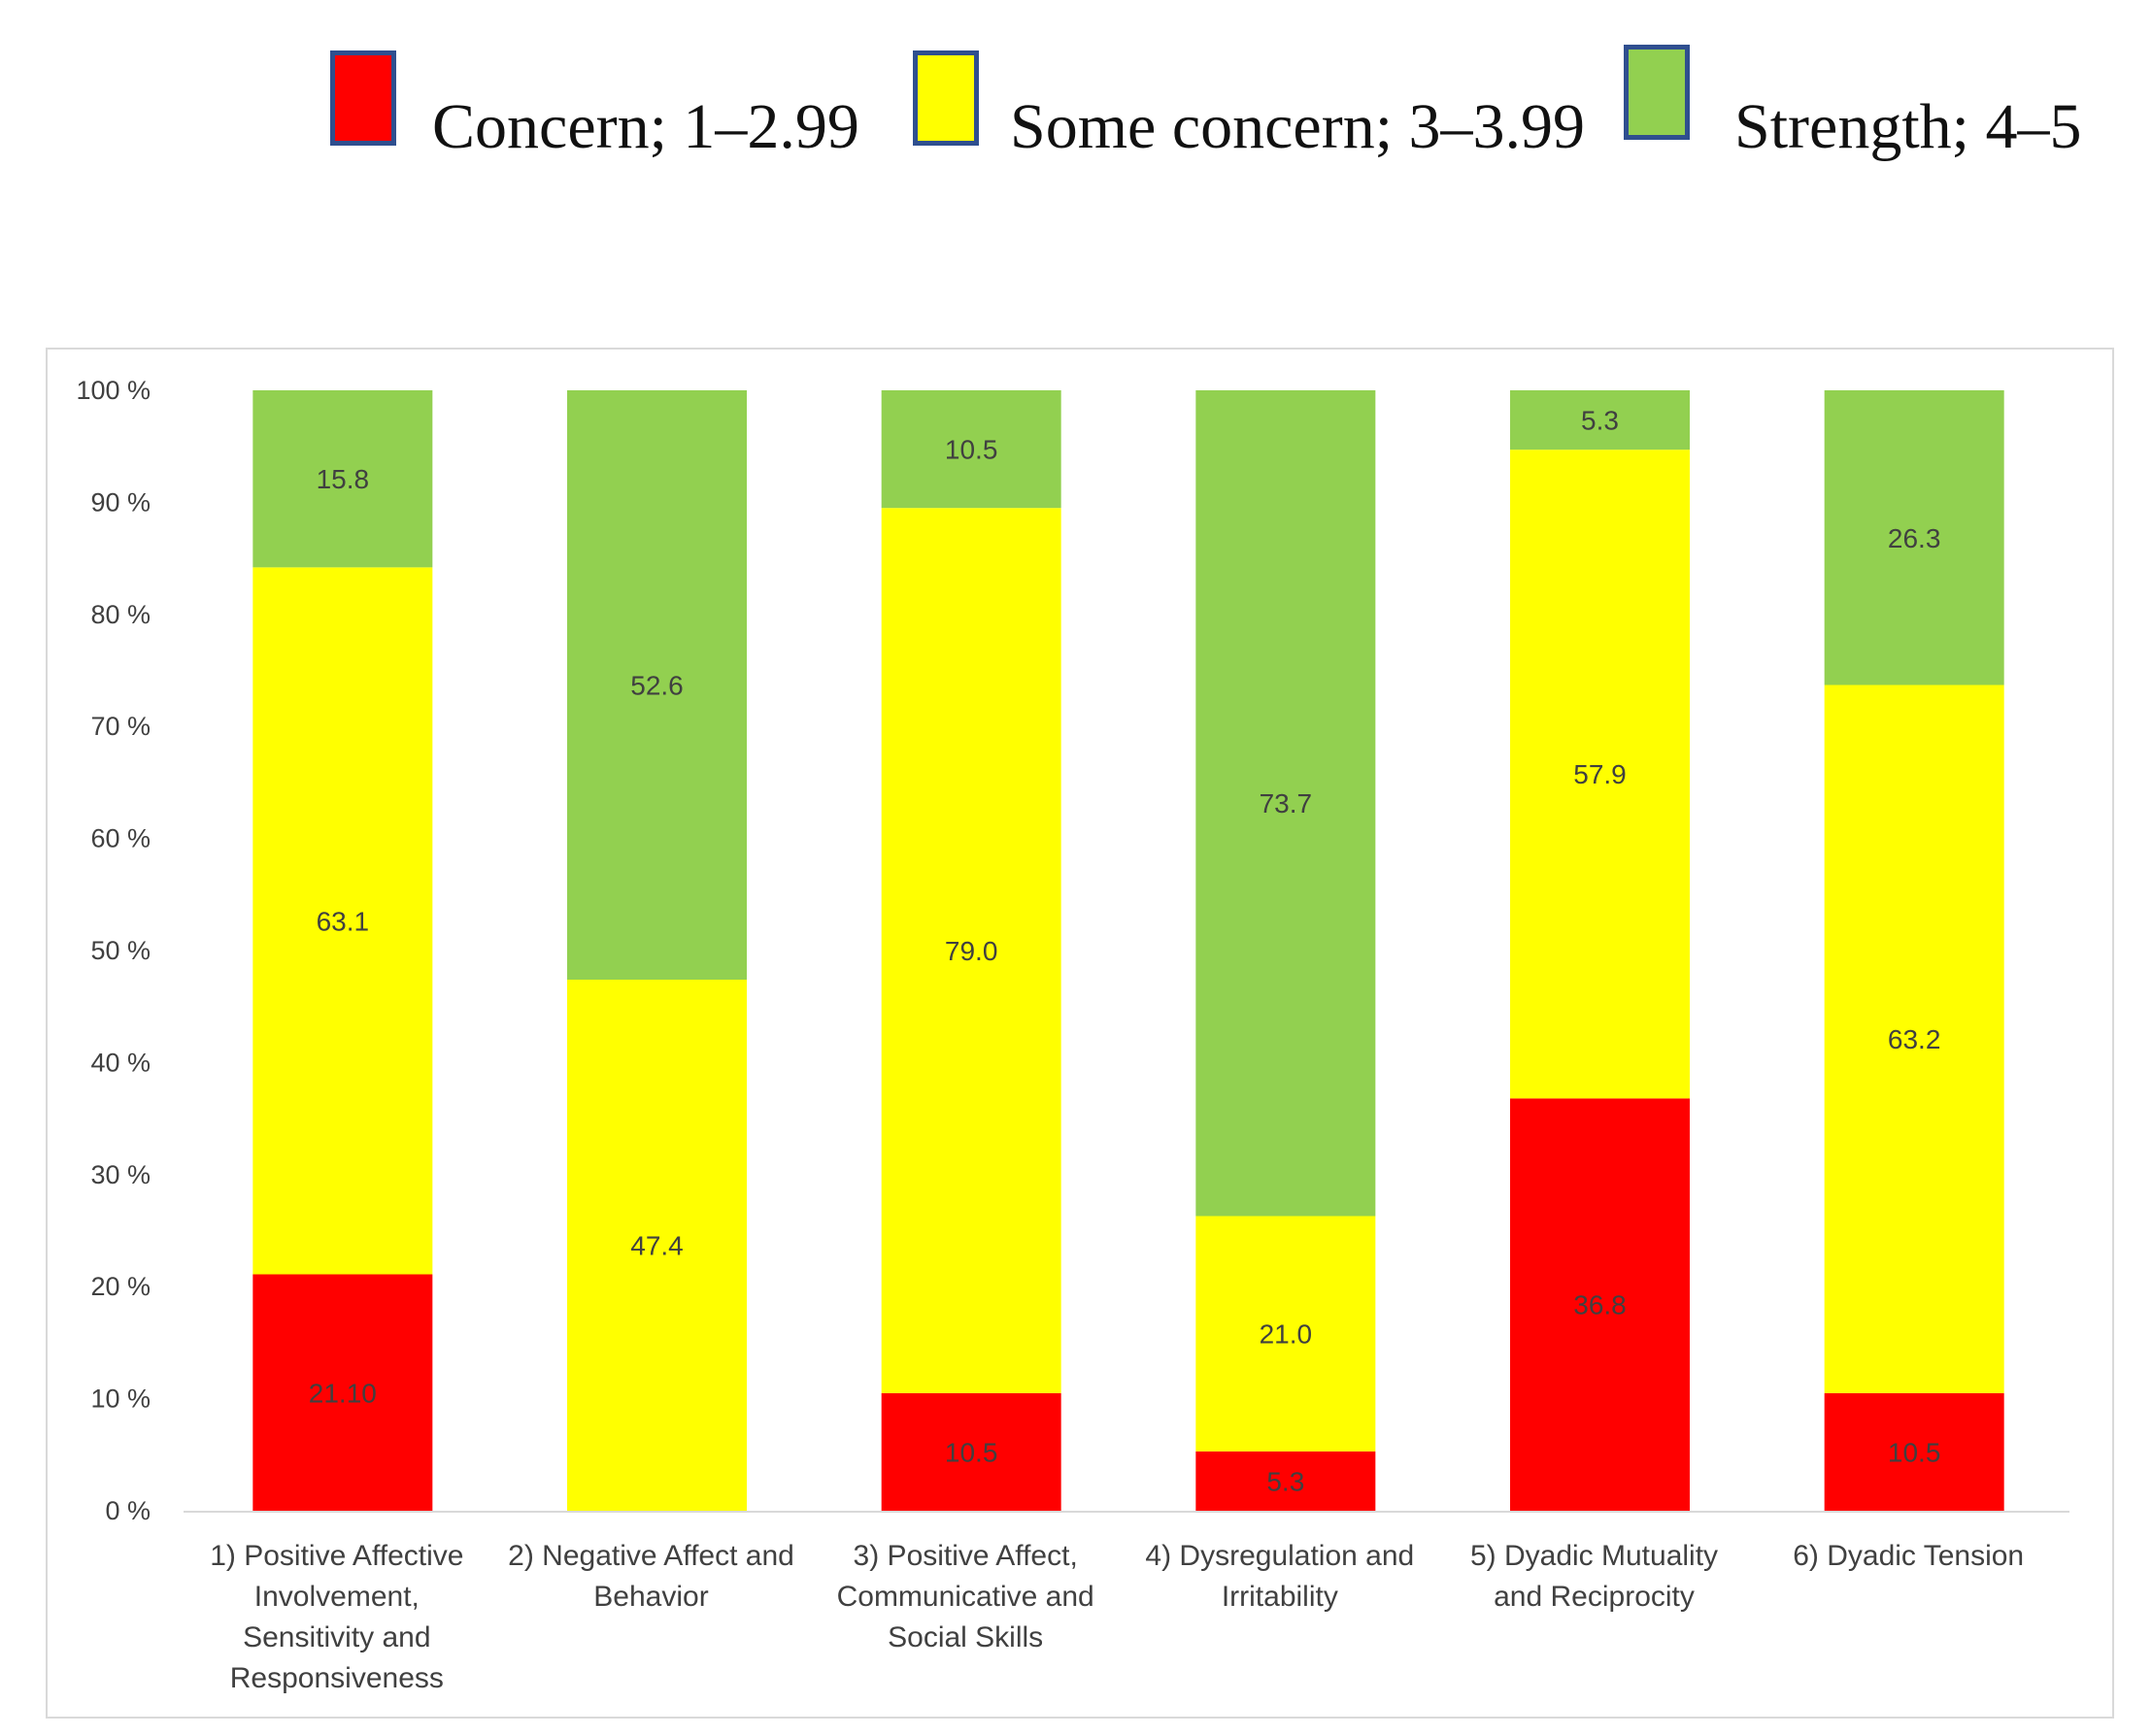 Image resolution: width=2152 pixels, height=1736 pixels. I want to click on x-category-label: 3) Positive Affect,, so click(966, 1556).